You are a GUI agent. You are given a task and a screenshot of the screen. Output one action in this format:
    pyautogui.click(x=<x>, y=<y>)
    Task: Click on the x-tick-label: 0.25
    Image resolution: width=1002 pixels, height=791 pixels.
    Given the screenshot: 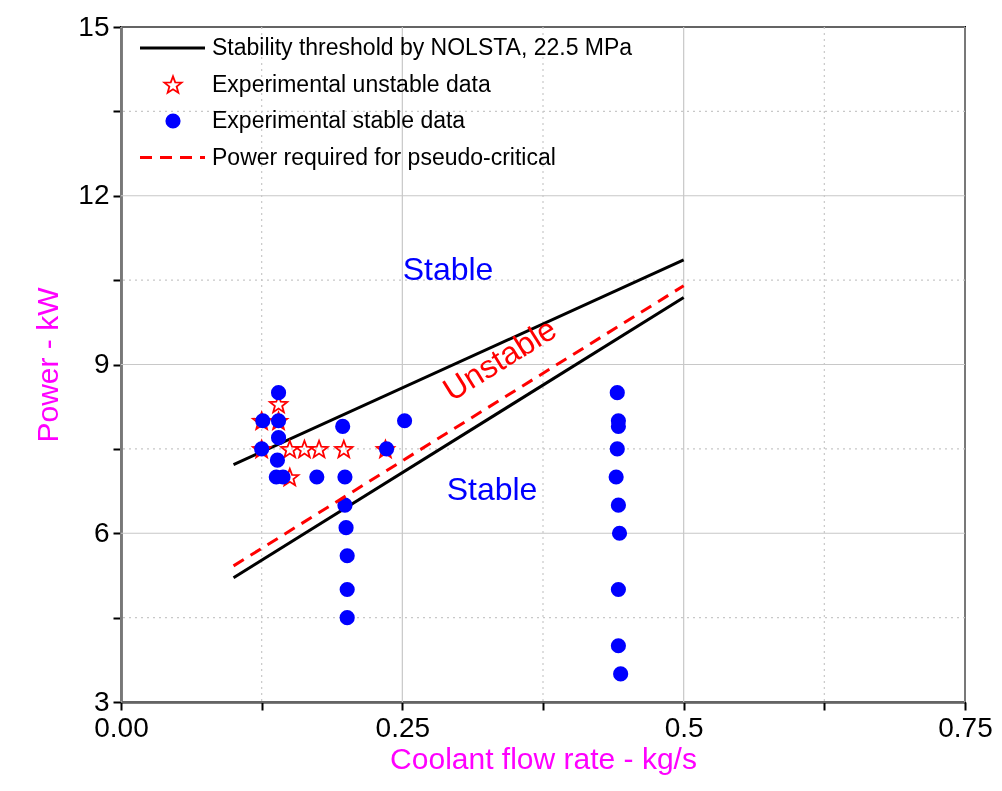 What is the action you would take?
    pyautogui.click(x=403, y=727)
    